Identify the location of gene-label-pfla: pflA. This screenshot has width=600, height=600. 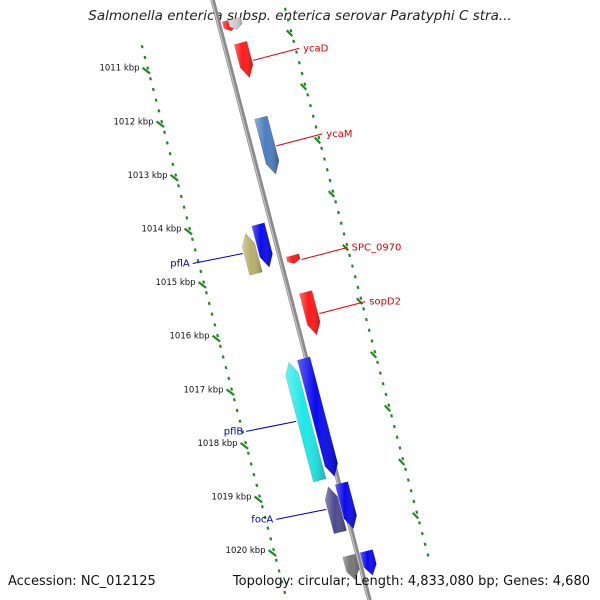
(180, 264).